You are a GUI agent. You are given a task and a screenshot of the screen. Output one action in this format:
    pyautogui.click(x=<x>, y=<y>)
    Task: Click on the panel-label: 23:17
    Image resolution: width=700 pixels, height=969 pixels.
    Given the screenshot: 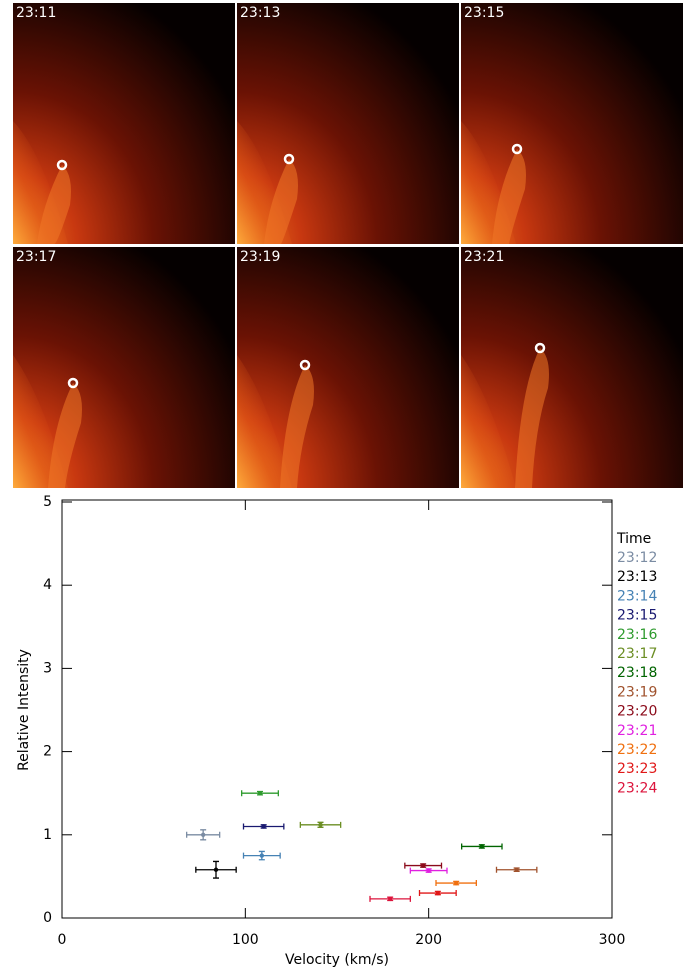 What is the action you would take?
    pyautogui.click(x=36, y=257)
    